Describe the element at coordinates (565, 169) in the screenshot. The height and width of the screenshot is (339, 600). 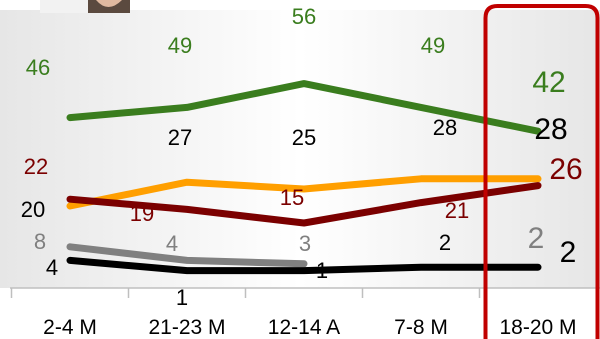
I see `data-label: 26` at that location.